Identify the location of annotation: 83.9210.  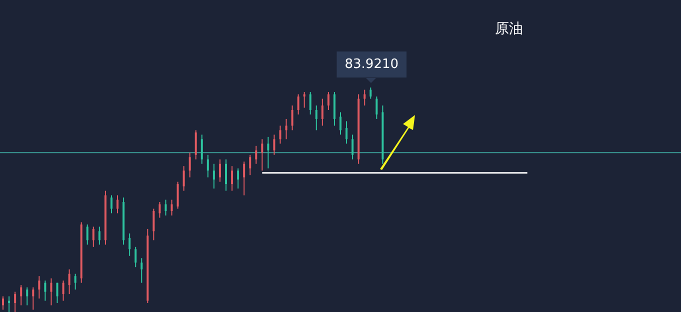
(371, 64).